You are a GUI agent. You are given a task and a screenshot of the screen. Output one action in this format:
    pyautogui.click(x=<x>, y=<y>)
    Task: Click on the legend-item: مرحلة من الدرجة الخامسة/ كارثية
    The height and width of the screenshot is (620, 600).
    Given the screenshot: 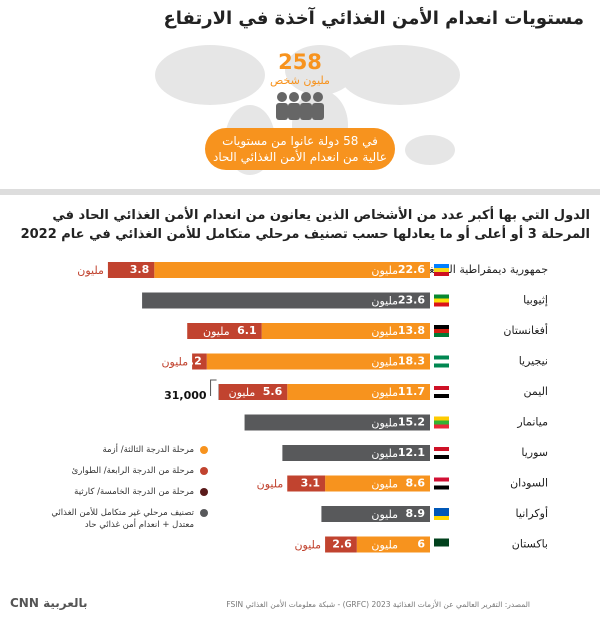 What is the action you would take?
    pyautogui.click(x=124, y=492)
    